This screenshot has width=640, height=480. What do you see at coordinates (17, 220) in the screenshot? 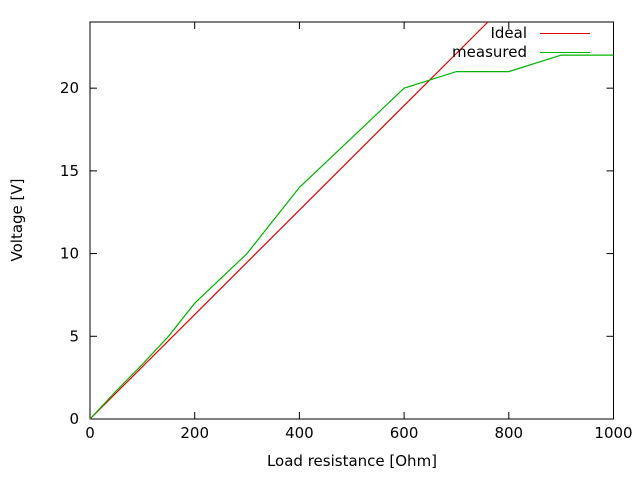
I see `y-axis-title: Voltage [V]` at bounding box center [17, 220].